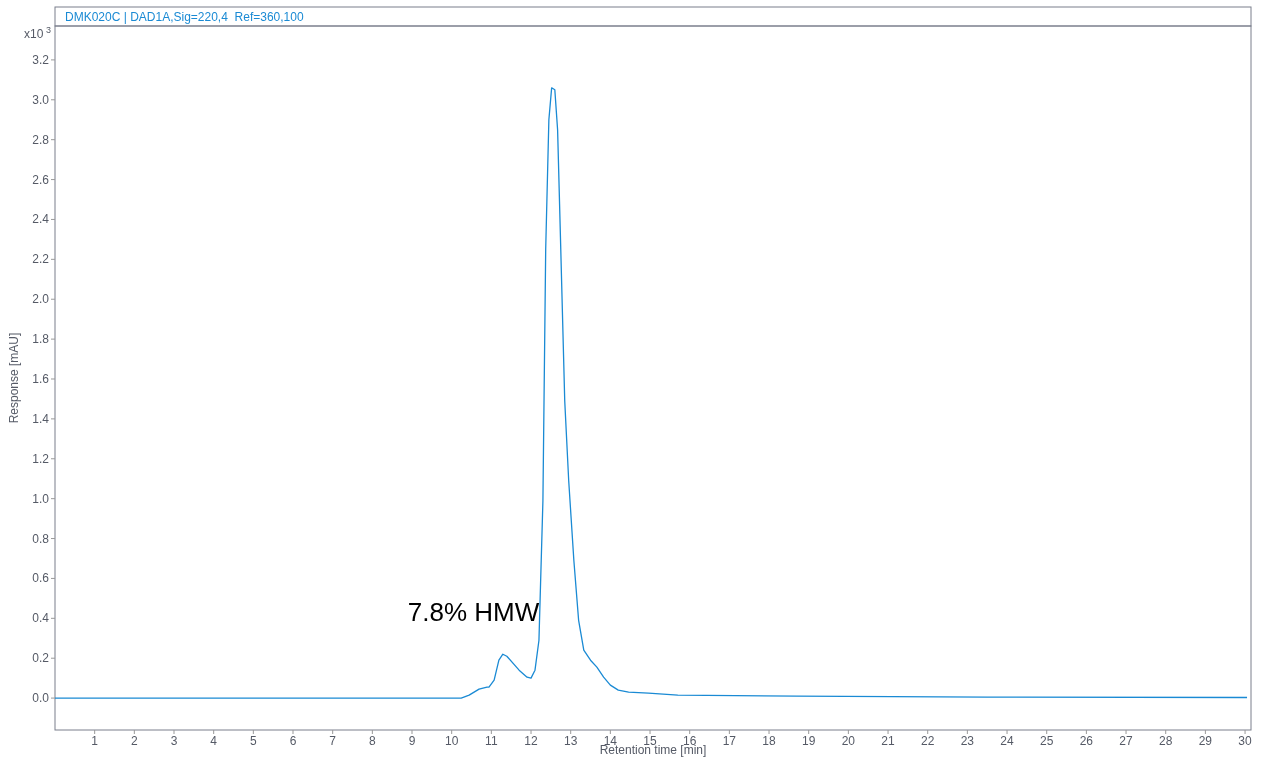 The width and height of the screenshot is (1261, 760). What do you see at coordinates (41, 578) in the screenshot?
I see `y-tick-label: 0.6` at bounding box center [41, 578].